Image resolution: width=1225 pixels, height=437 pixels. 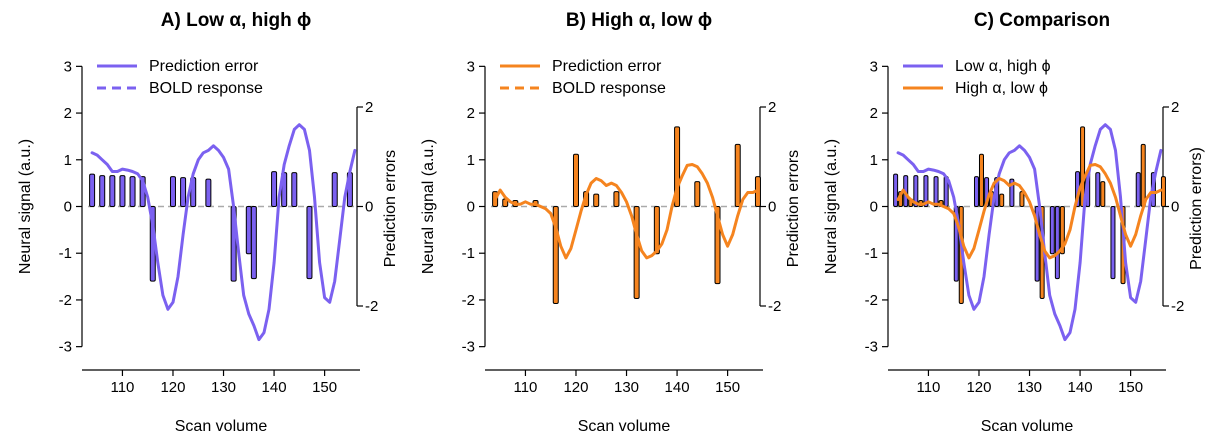 I want to click on legend-label: Low α, high ϕ, so click(x=1003, y=66).